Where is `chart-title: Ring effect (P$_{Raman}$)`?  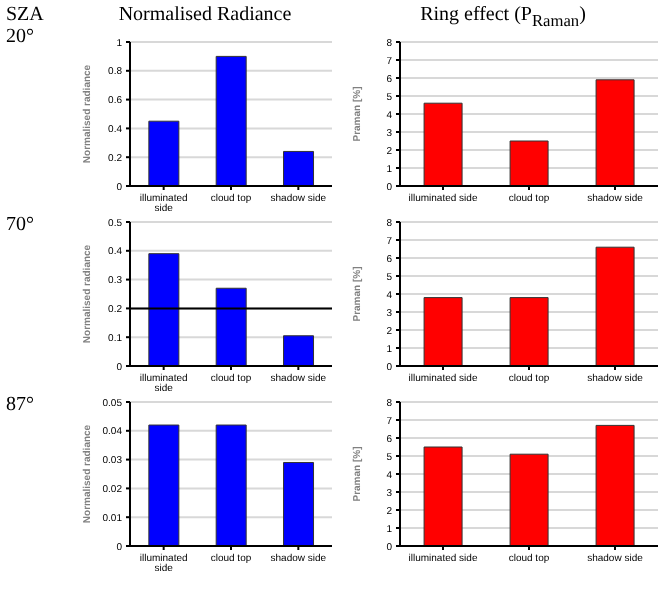 chart-title: Ring effect (P$_{Raman}$) is located at coordinates (503, 17).